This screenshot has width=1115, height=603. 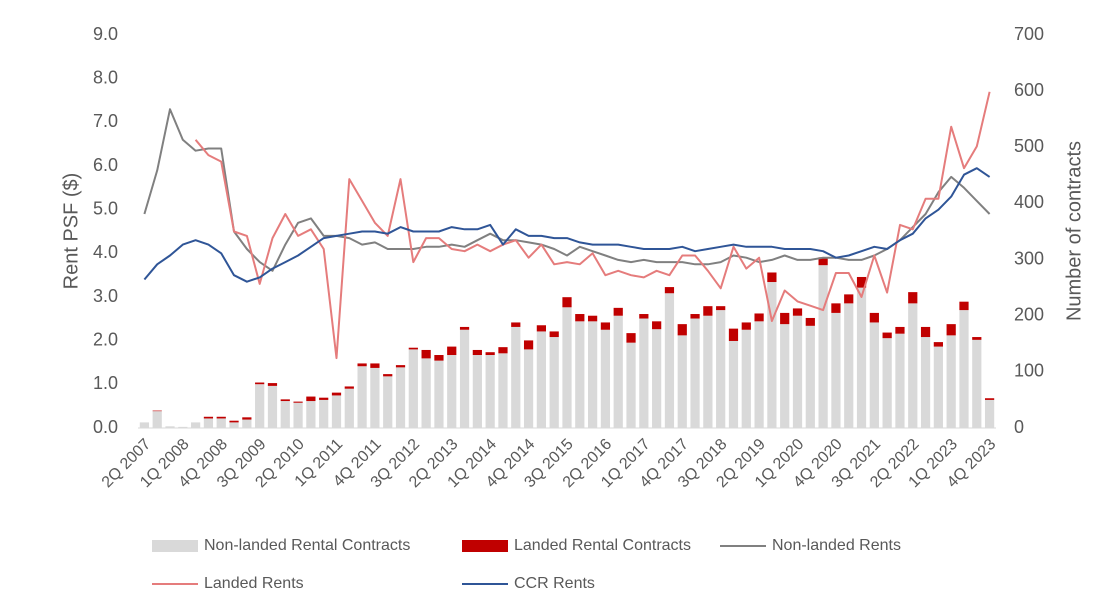 What do you see at coordinates (105, 208) in the screenshot?
I see `y-tick-label: 5.0` at bounding box center [105, 208].